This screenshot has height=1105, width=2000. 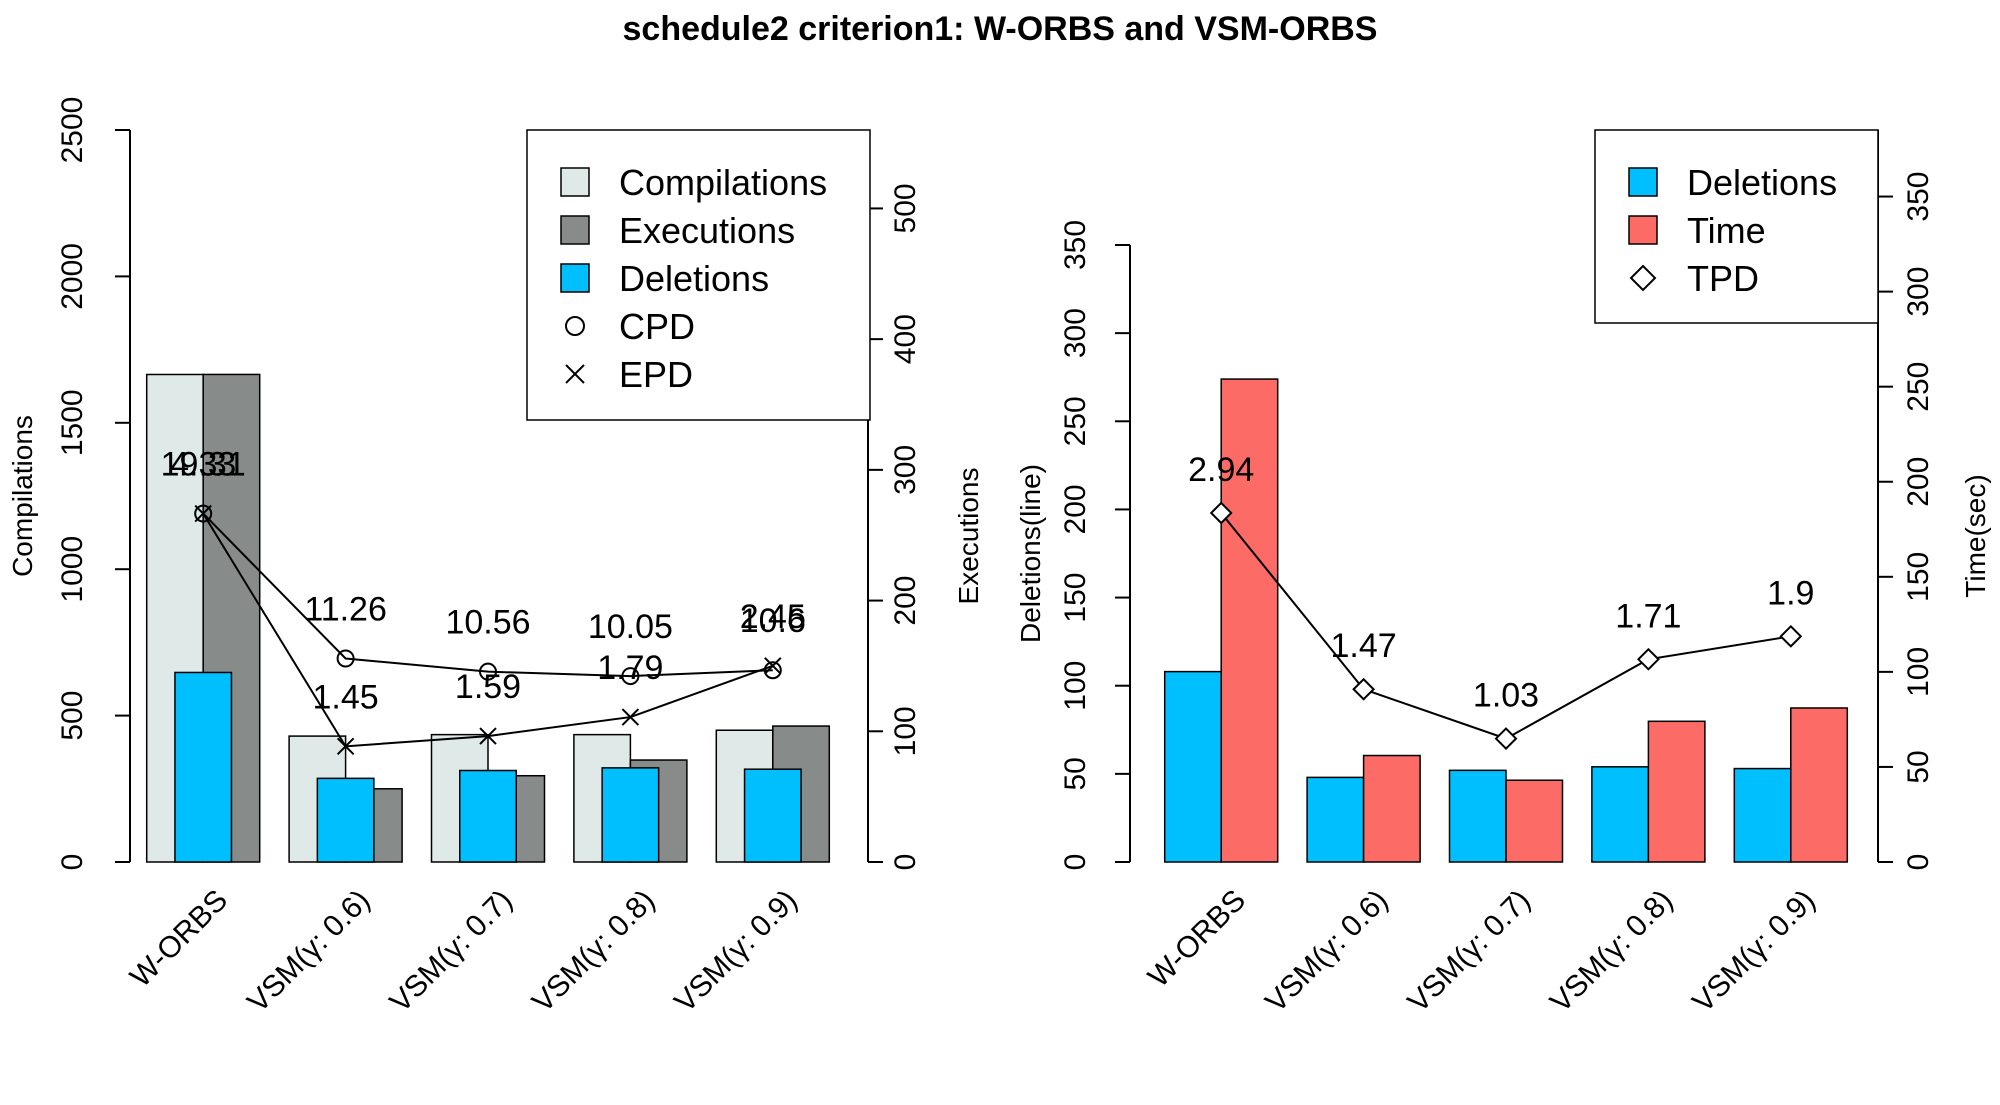 I want to click on left-axis-tick-label: 300, so click(x=1075, y=333).